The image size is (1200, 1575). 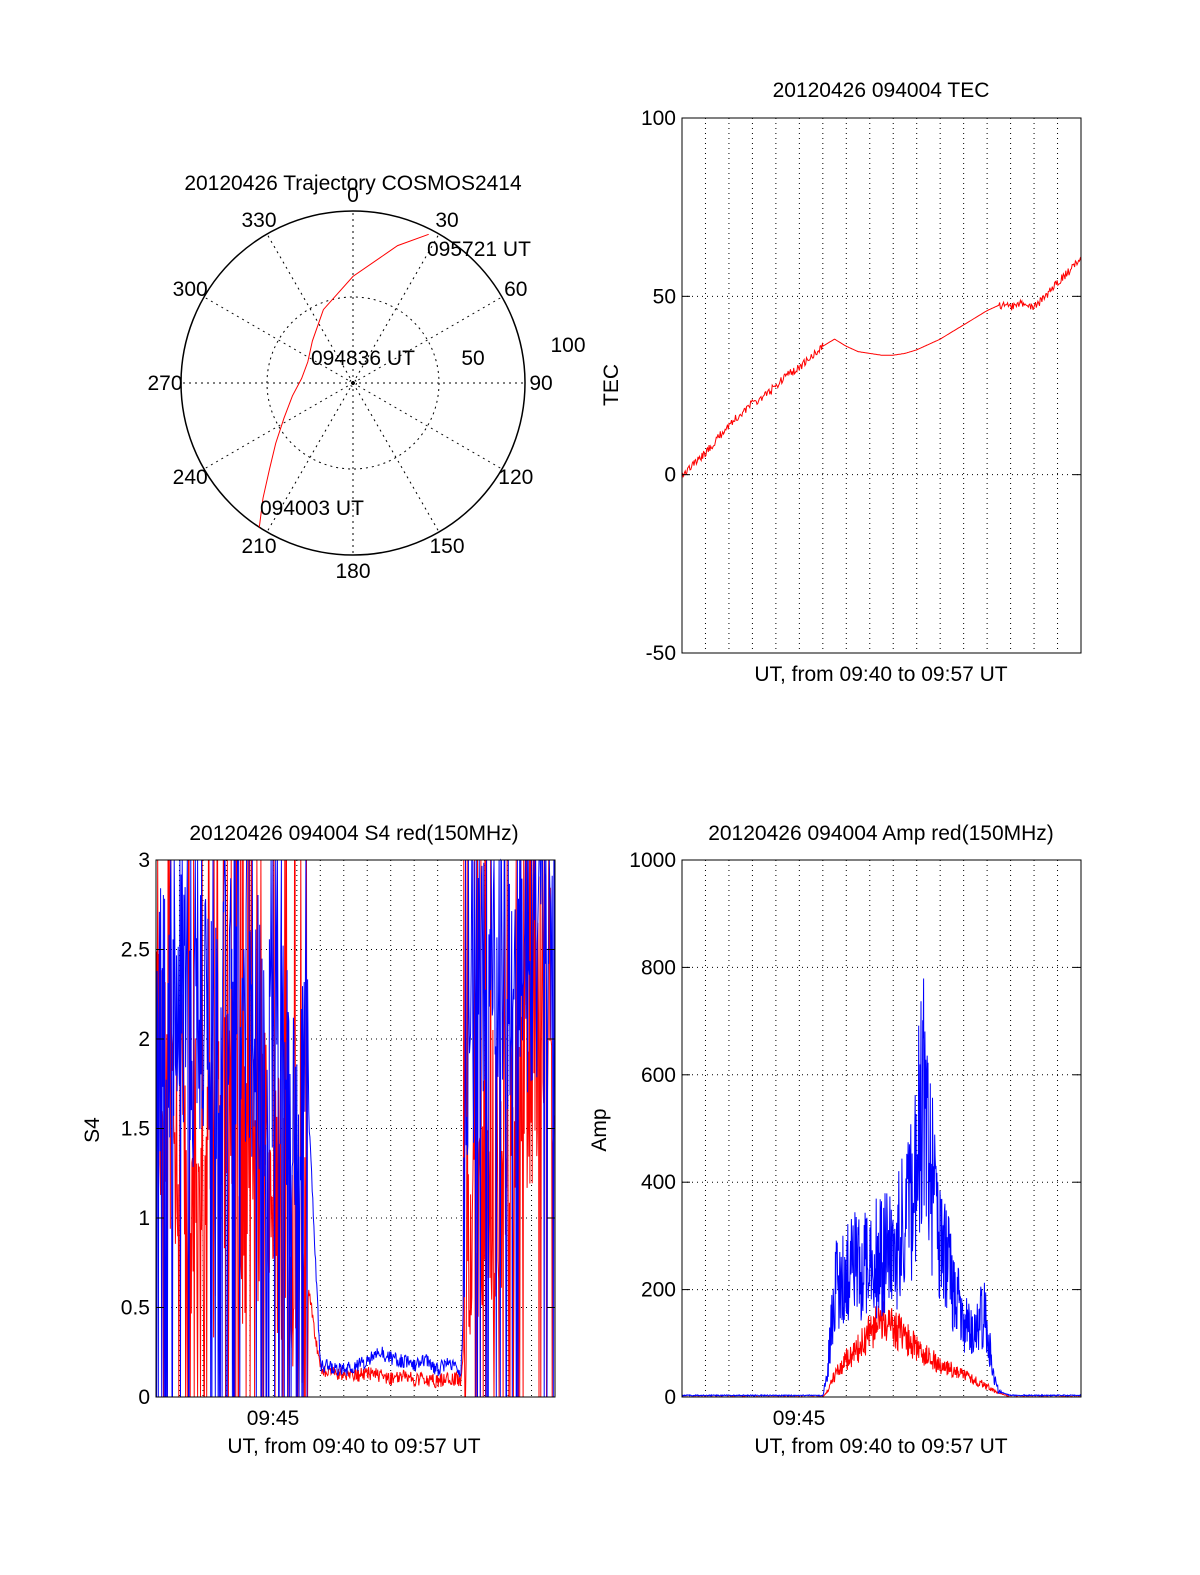 What do you see at coordinates (135, 1129) in the screenshot?
I see `ytick-label-3: 1.5` at bounding box center [135, 1129].